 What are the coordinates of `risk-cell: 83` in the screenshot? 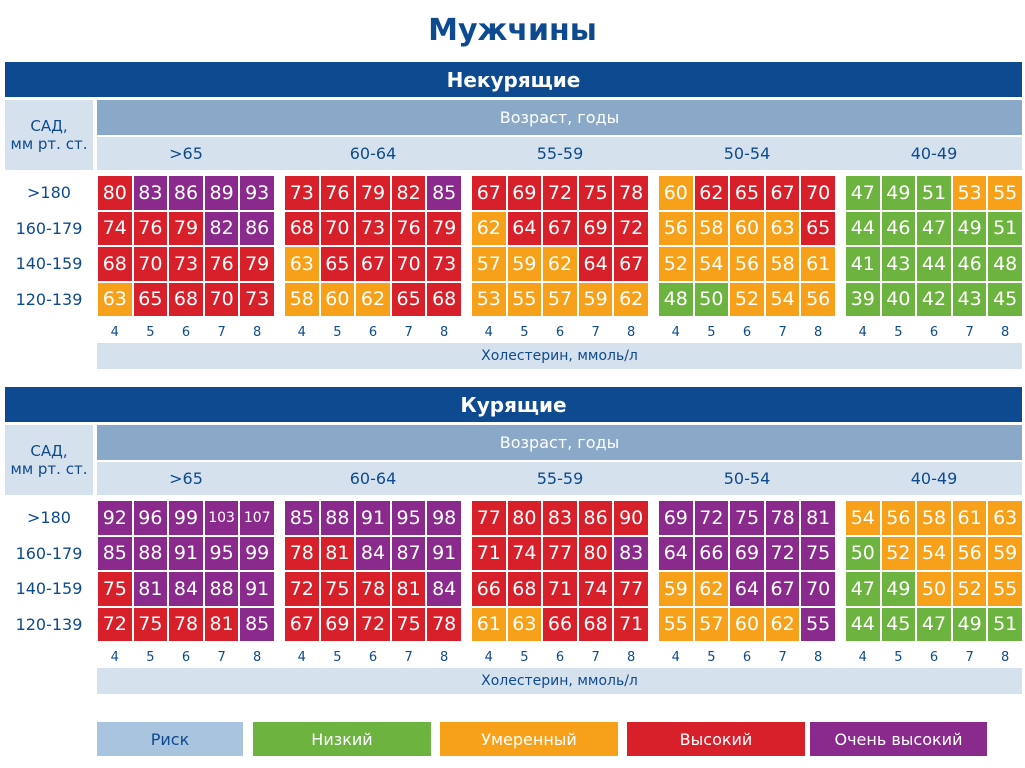 It's located at (560, 518).